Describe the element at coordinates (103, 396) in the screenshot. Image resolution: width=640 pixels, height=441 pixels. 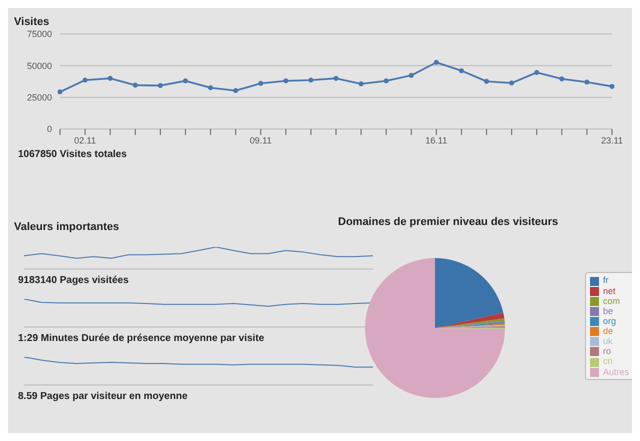
I see `text: 8.59 Pages par visiteur en moyenne` at that location.